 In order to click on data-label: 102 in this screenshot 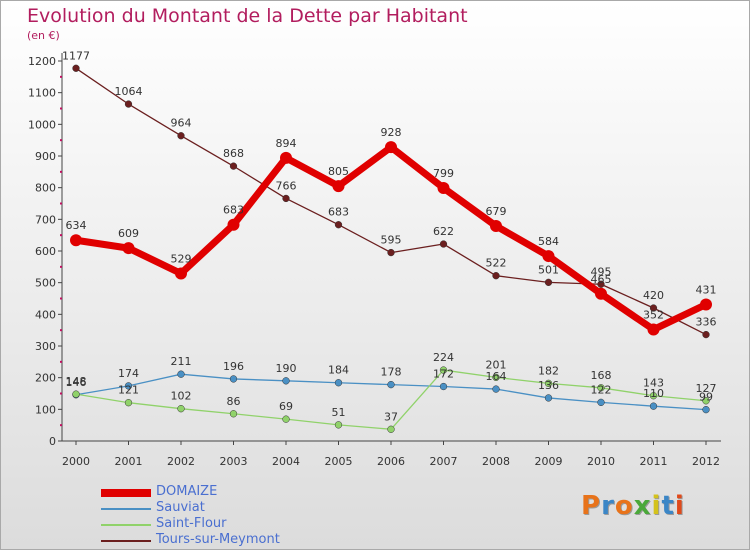, I will do `click(181, 396)`.